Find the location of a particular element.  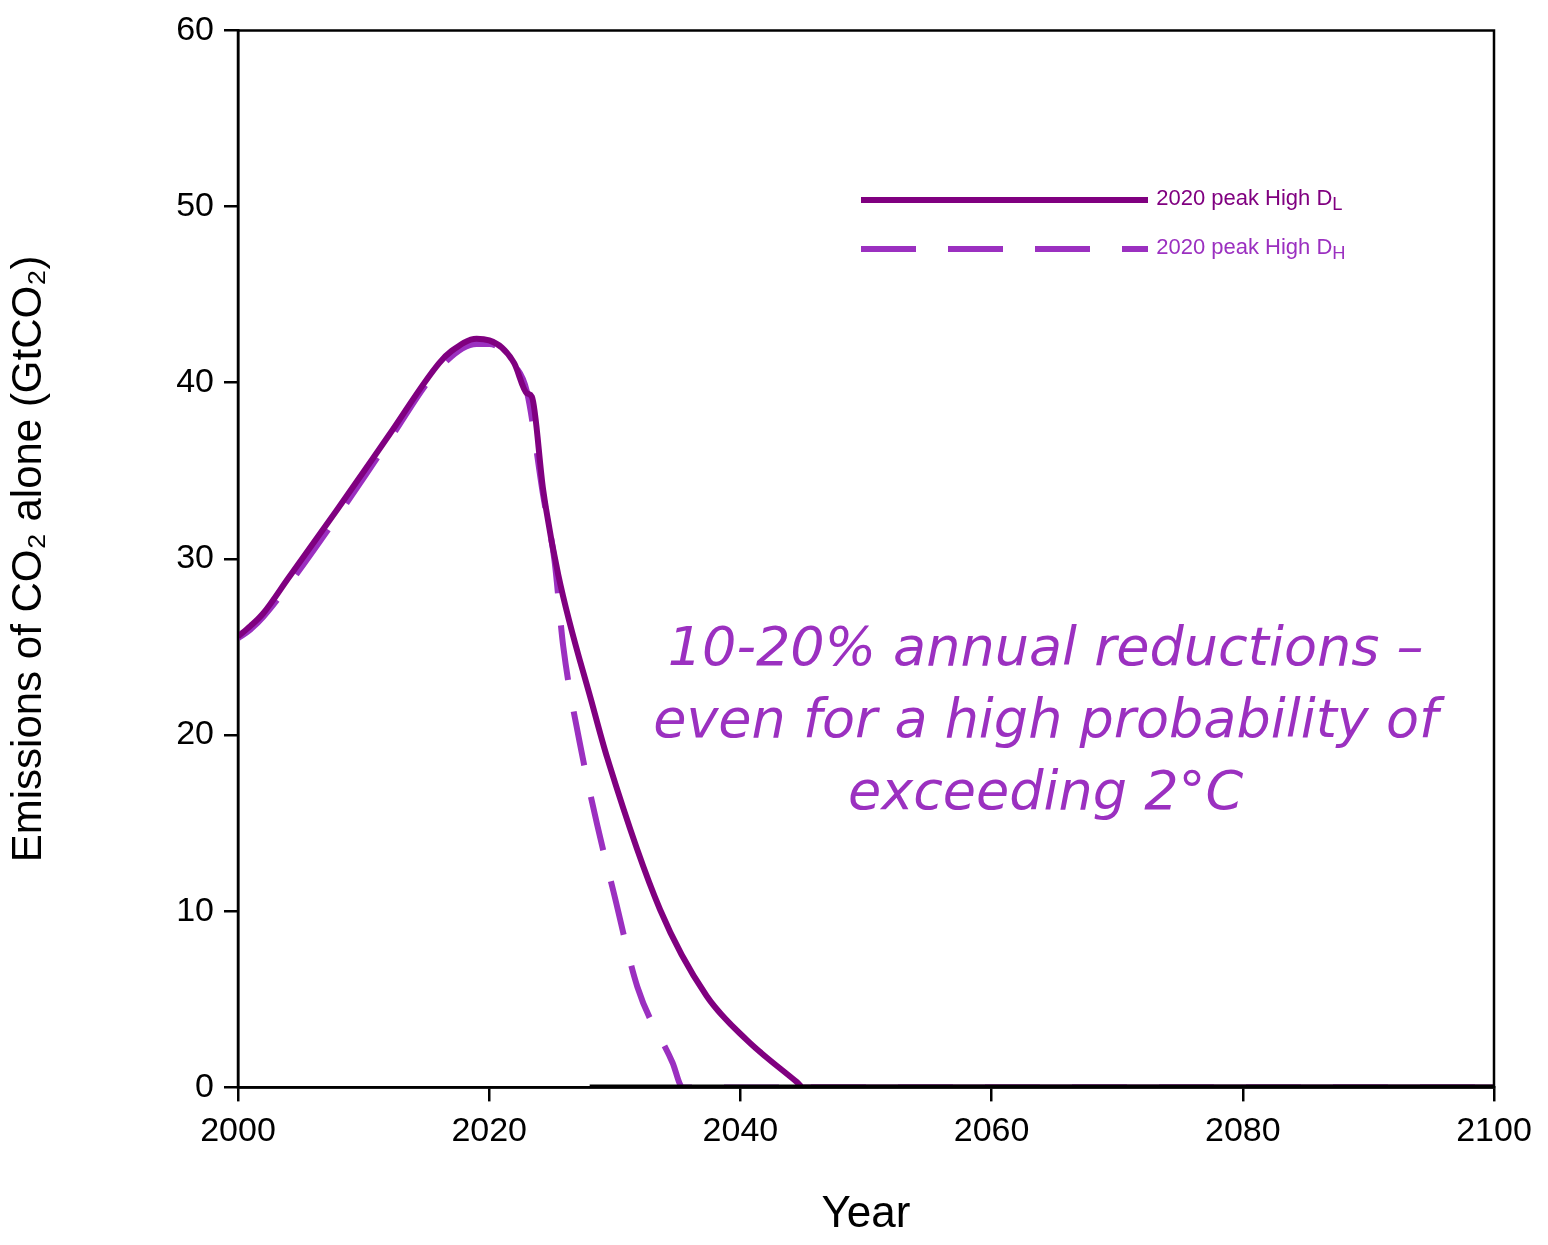

y-tick-label: 0 is located at coordinates (204, 1084).